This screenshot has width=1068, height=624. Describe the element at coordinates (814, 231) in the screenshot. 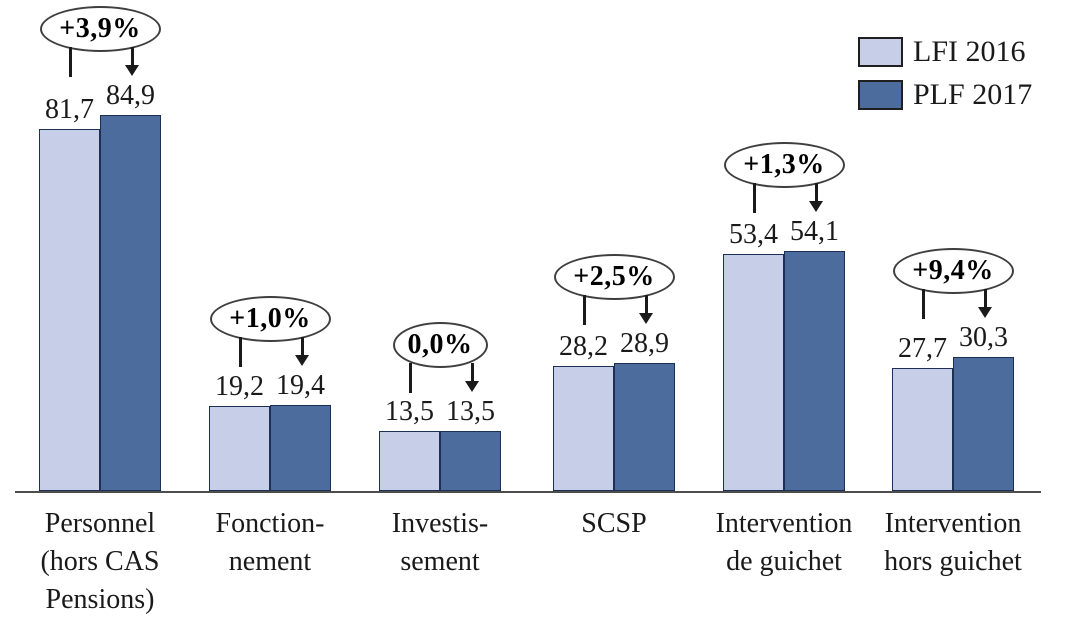

I see `value-label-plf: 54,1` at that location.